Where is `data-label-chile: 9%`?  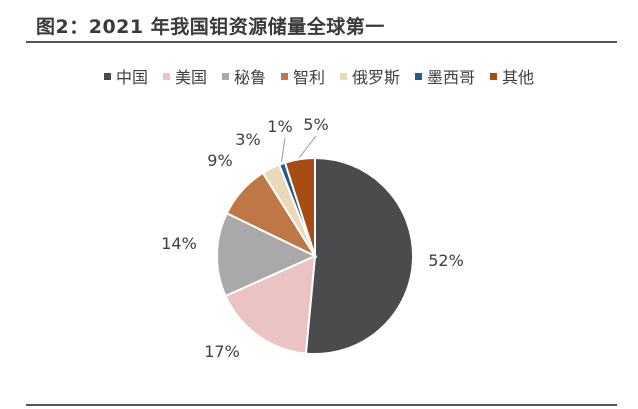
data-label-chile: 9% is located at coordinates (219, 160).